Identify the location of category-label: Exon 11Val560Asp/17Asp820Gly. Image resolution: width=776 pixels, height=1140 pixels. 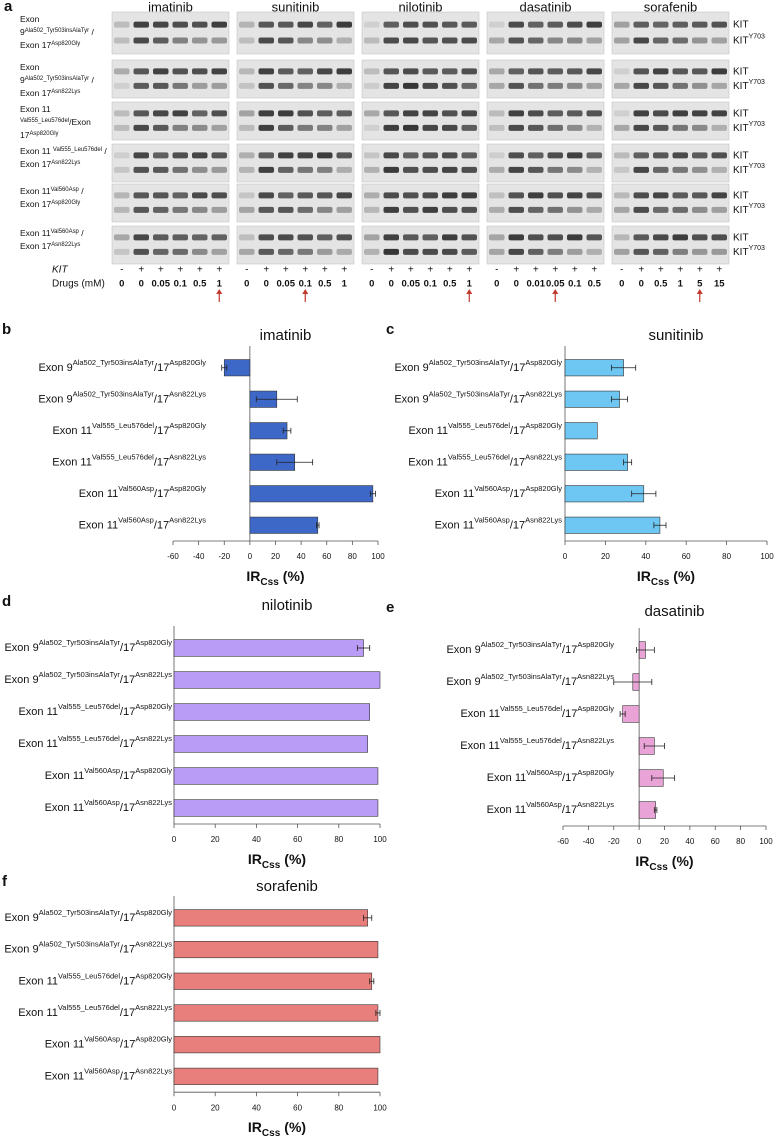
(109, 1042).